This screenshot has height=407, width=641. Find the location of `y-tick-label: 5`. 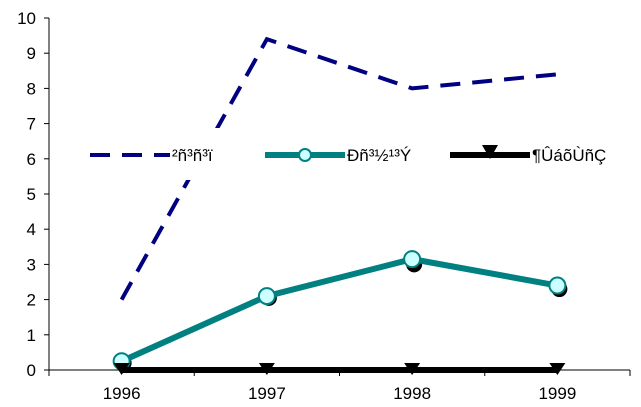

y-tick-label: 5 is located at coordinates (31, 194).